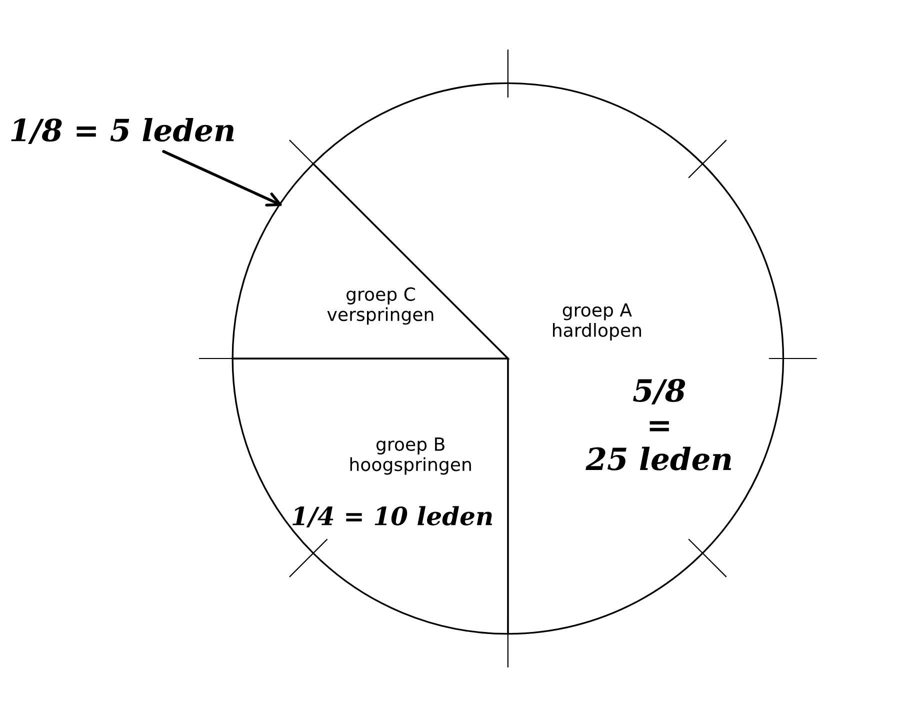  Describe the element at coordinates (659, 424) in the screenshot. I see `text: 5/8 = 25 leden` at that location.